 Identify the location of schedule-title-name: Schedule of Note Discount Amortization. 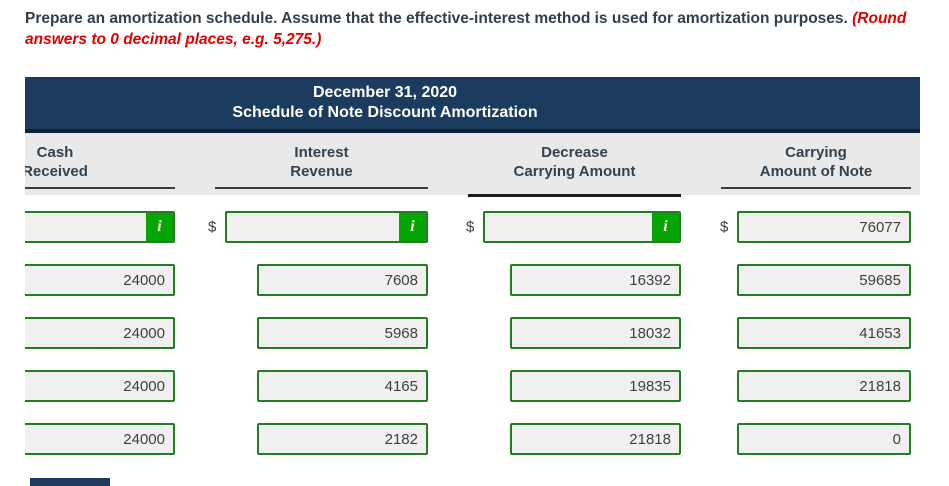
(385, 112).